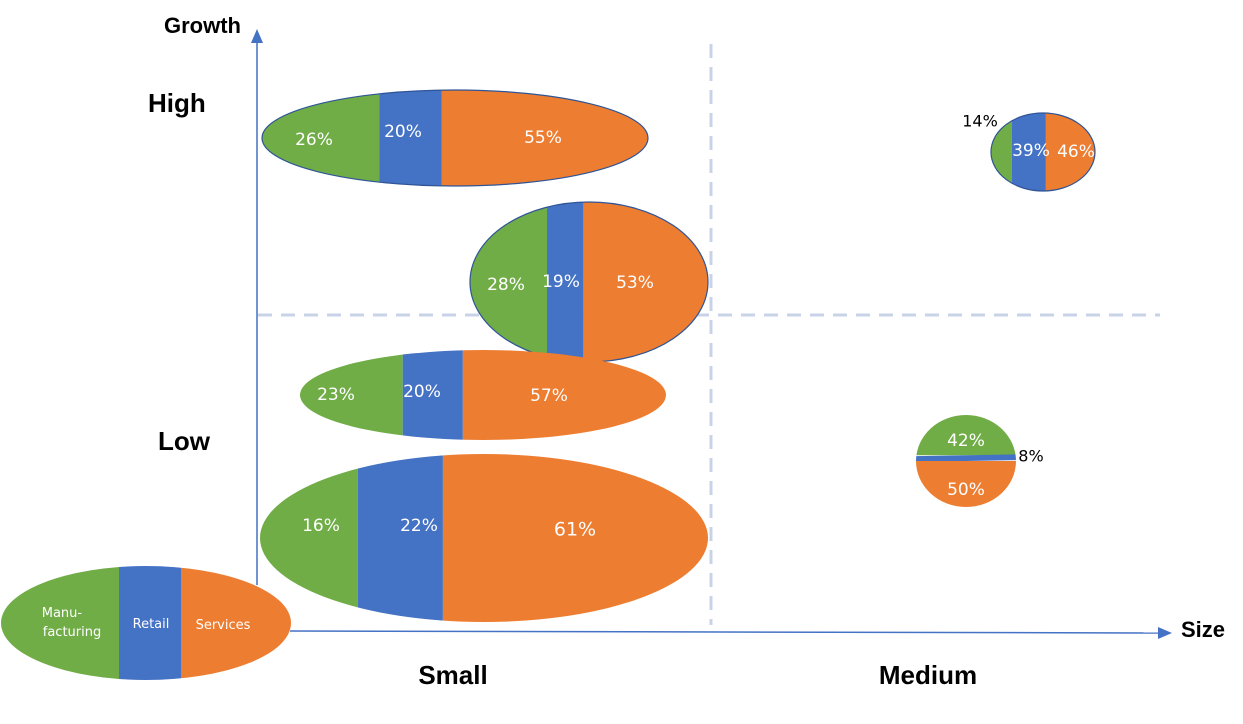  Describe the element at coordinates (561, 282) in the screenshot. I see `pct-label: 19%` at that location.